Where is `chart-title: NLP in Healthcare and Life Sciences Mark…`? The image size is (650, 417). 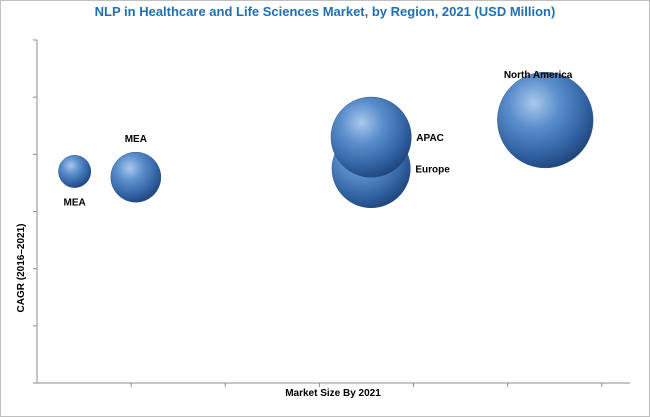 chart-title: NLP in Healthcare and Life Sciences Mark… is located at coordinates (325, 11).